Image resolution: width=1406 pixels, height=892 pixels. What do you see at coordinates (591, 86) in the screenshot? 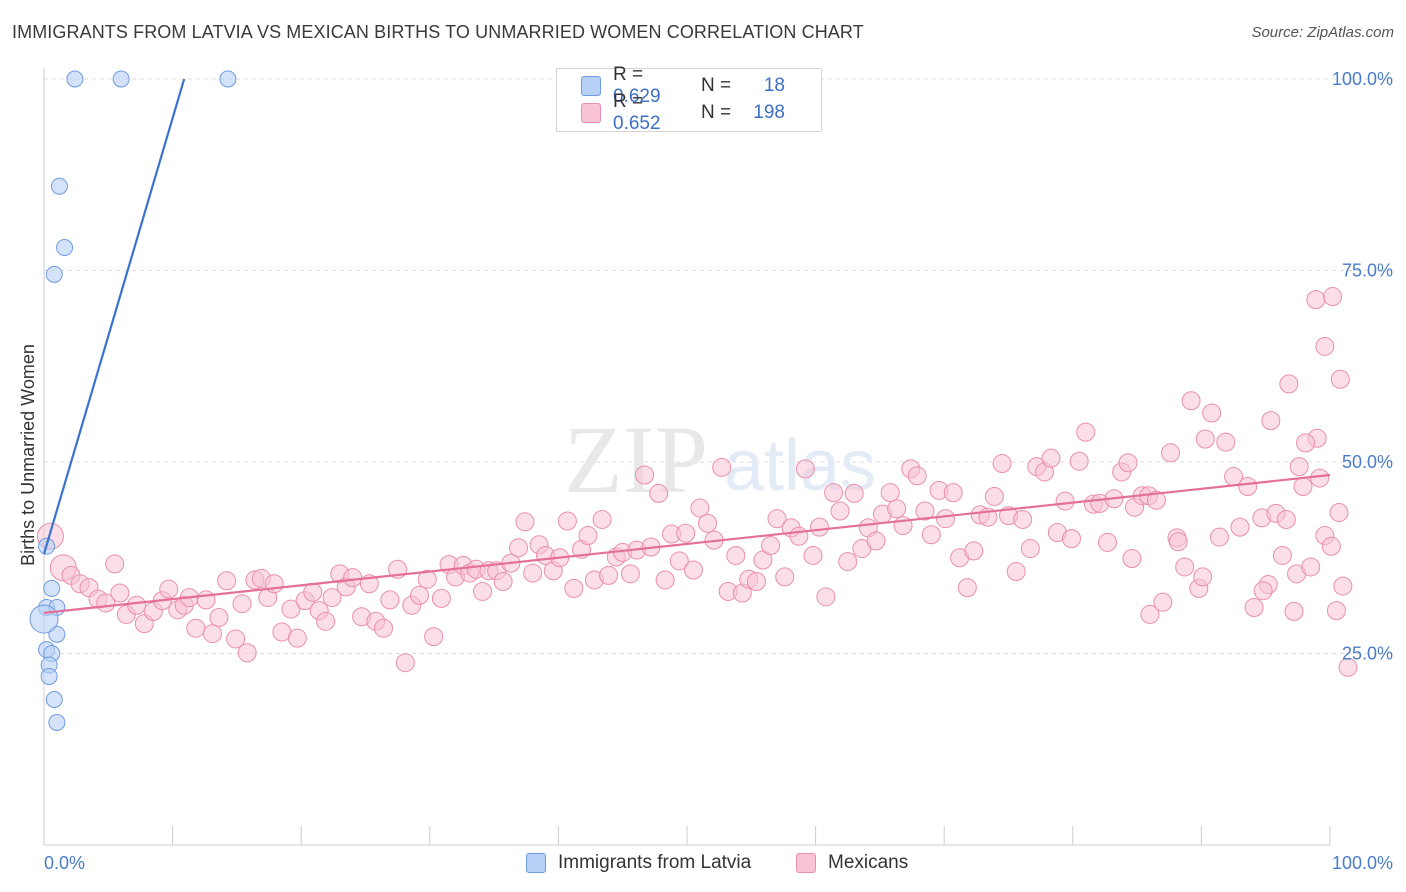
I see `latvia-swatch` at bounding box center [591, 86].